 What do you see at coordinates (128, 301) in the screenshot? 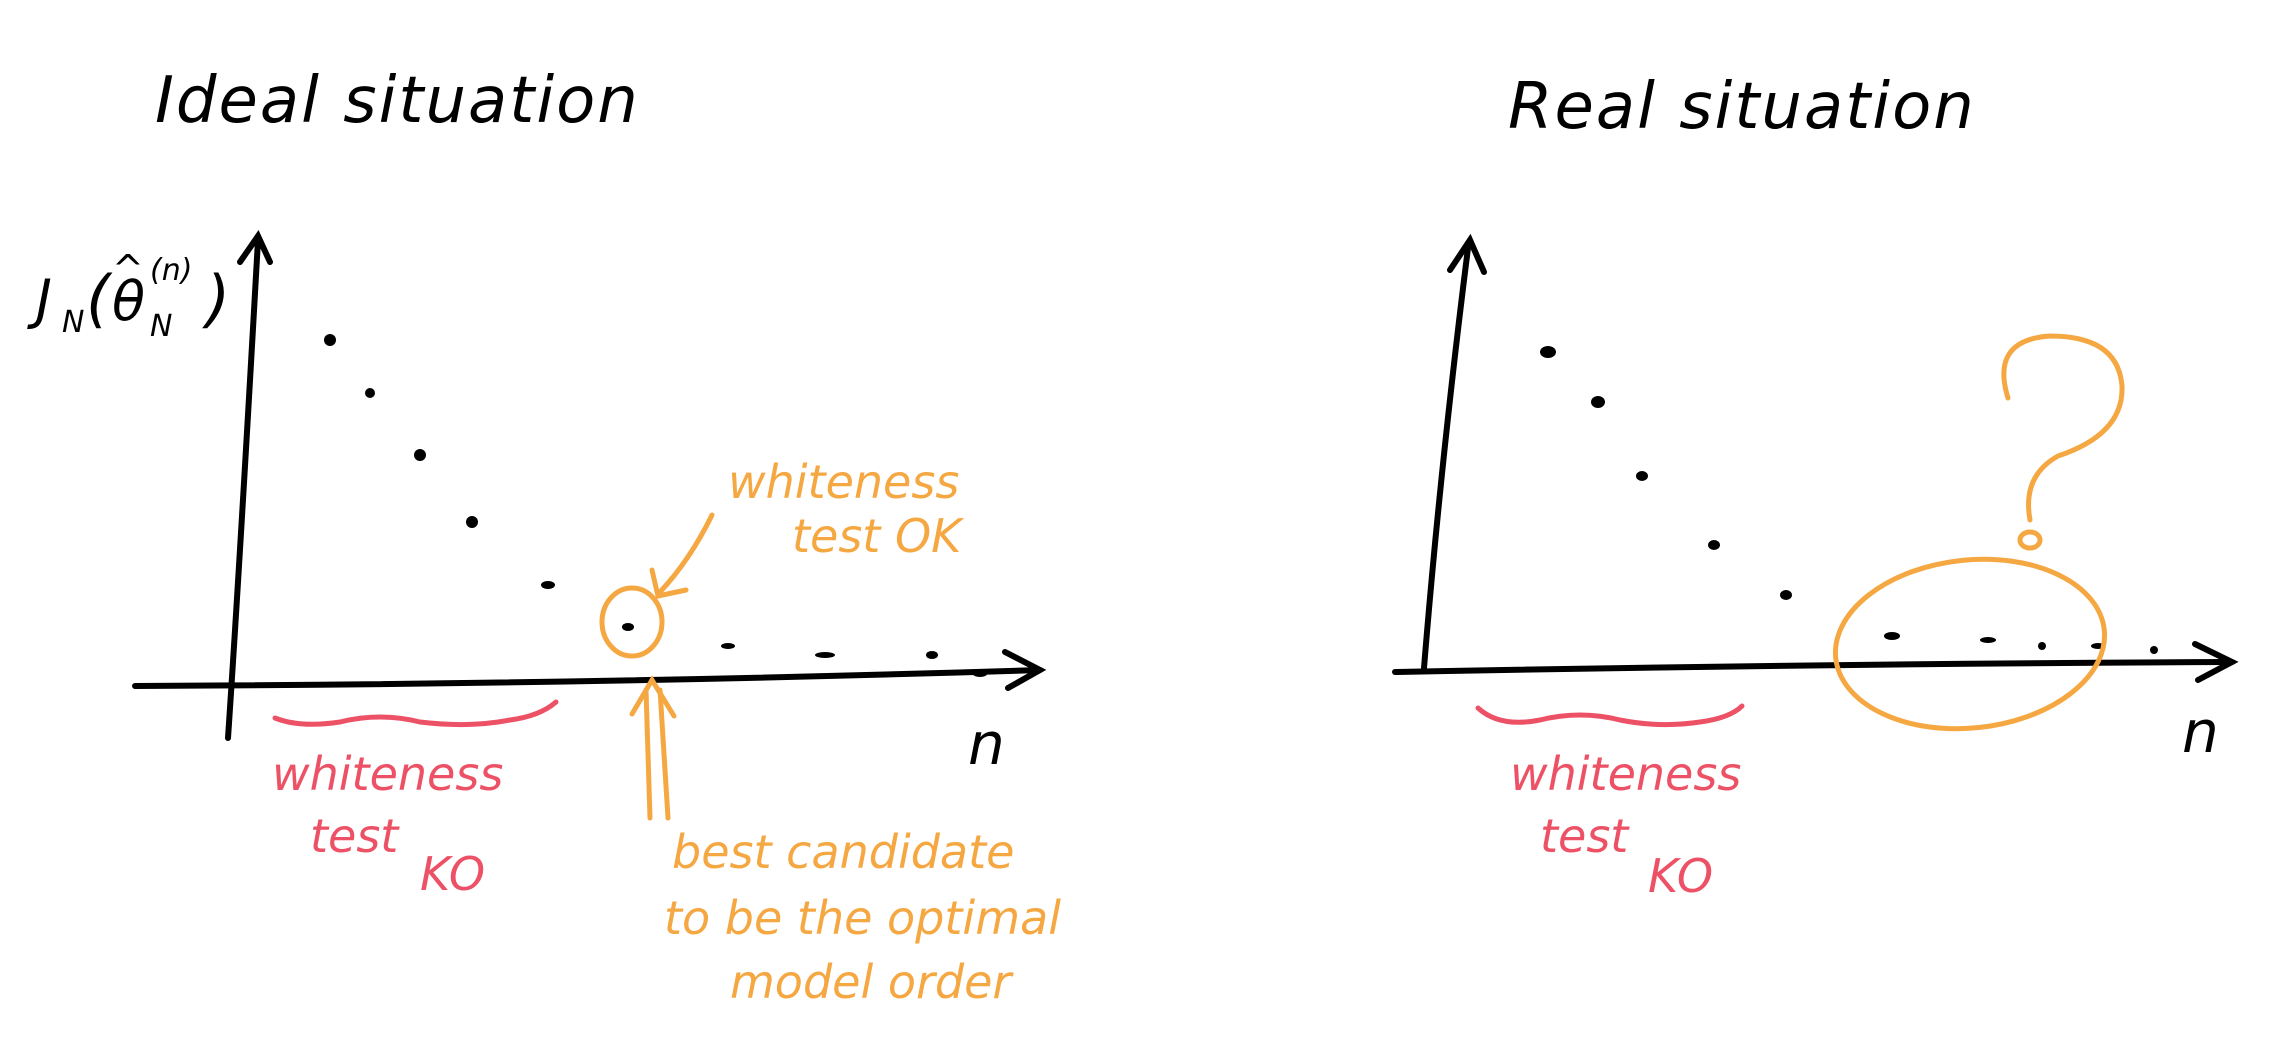
I see `y-axis-label-theta: θ` at bounding box center [128, 301].